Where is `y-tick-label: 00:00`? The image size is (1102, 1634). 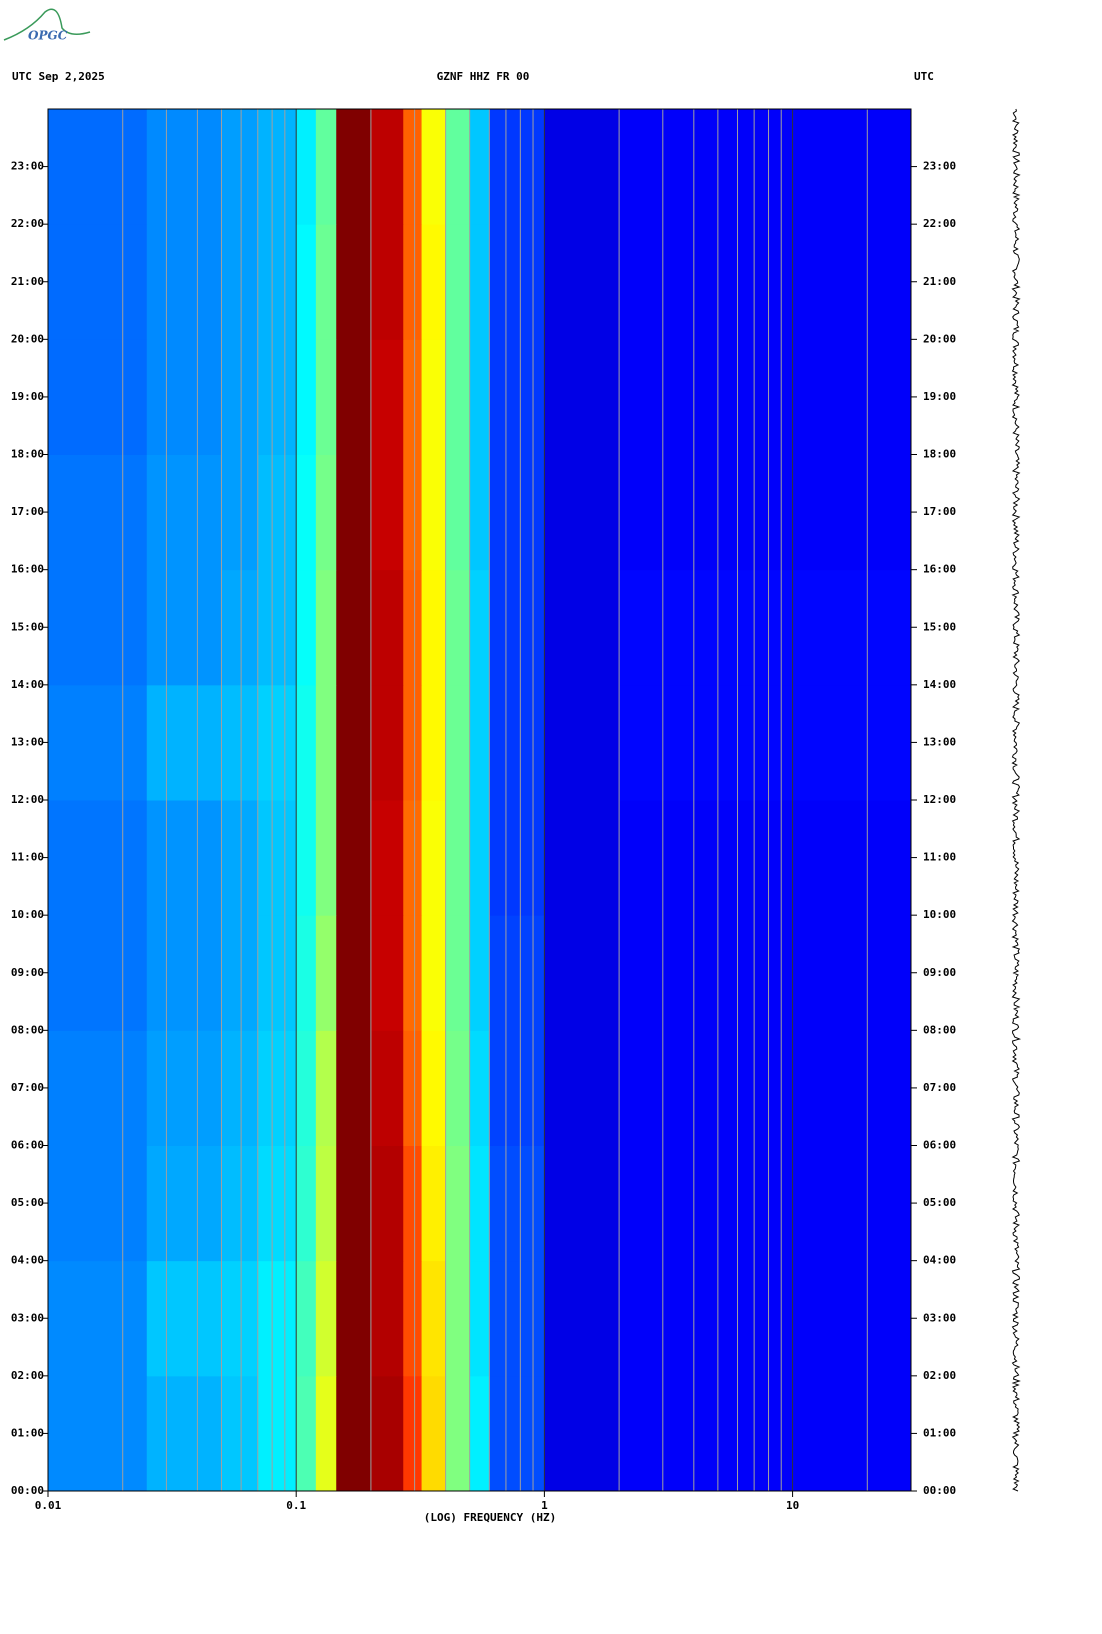 y-tick-label: 00:00 is located at coordinates (939, 1490).